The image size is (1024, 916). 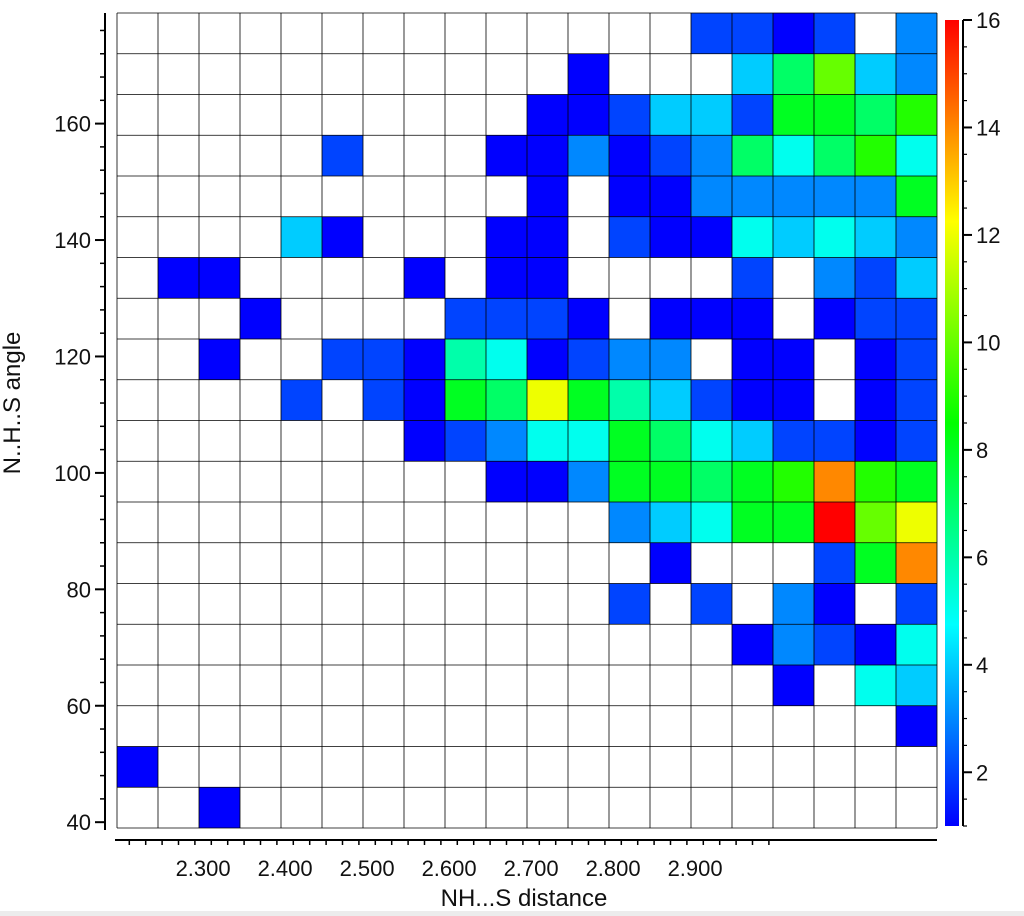 What do you see at coordinates (367, 868) in the screenshot?
I see `x-tick-label: 2.500` at bounding box center [367, 868].